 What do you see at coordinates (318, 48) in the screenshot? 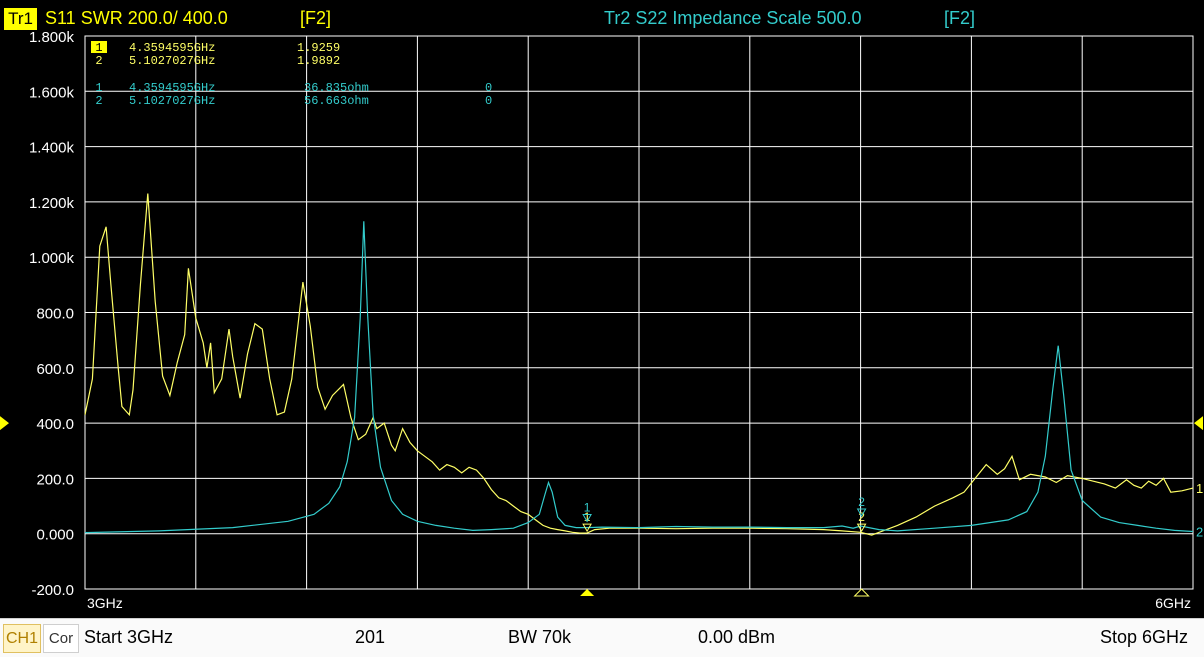
I see `tr1-readout-value: 1.9259` at bounding box center [318, 48].